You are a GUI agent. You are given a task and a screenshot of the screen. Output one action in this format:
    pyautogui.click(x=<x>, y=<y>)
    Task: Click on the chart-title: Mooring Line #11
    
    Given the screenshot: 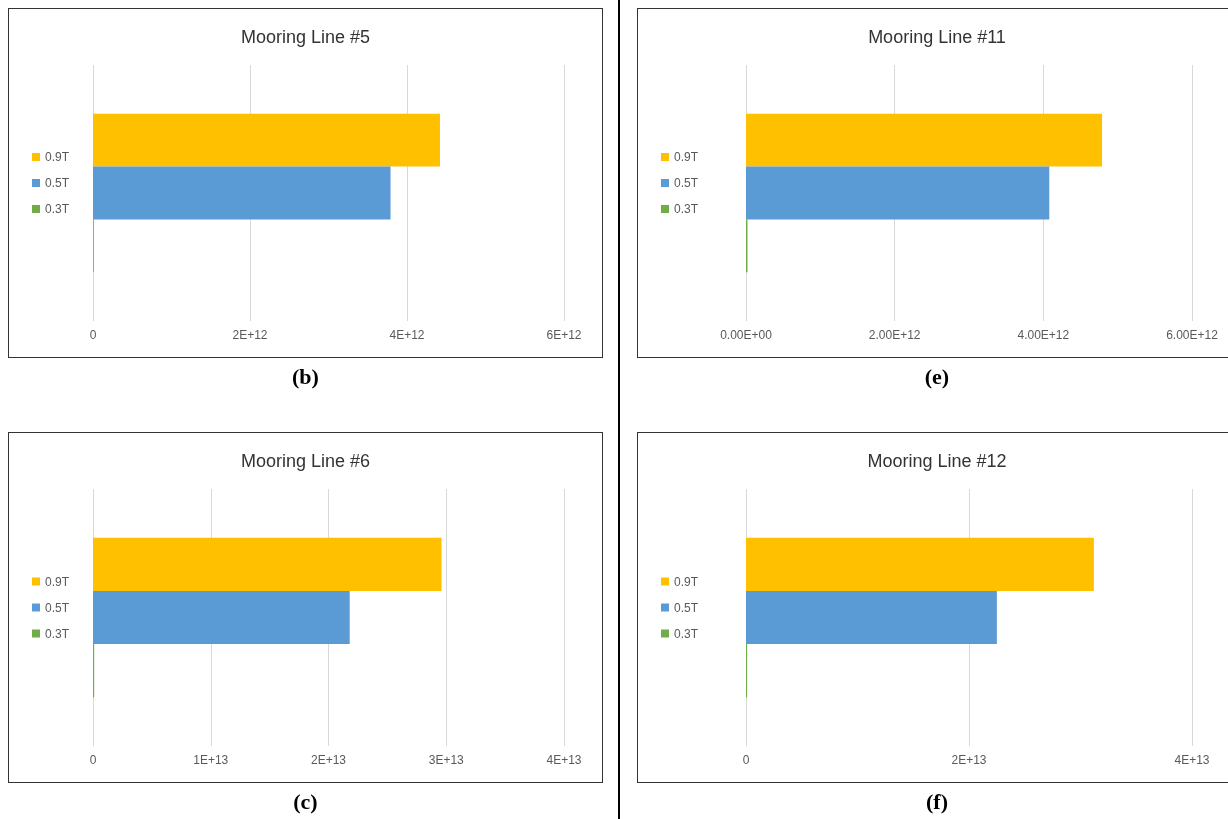 What is the action you would take?
    pyautogui.click(x=937, y=37)
    